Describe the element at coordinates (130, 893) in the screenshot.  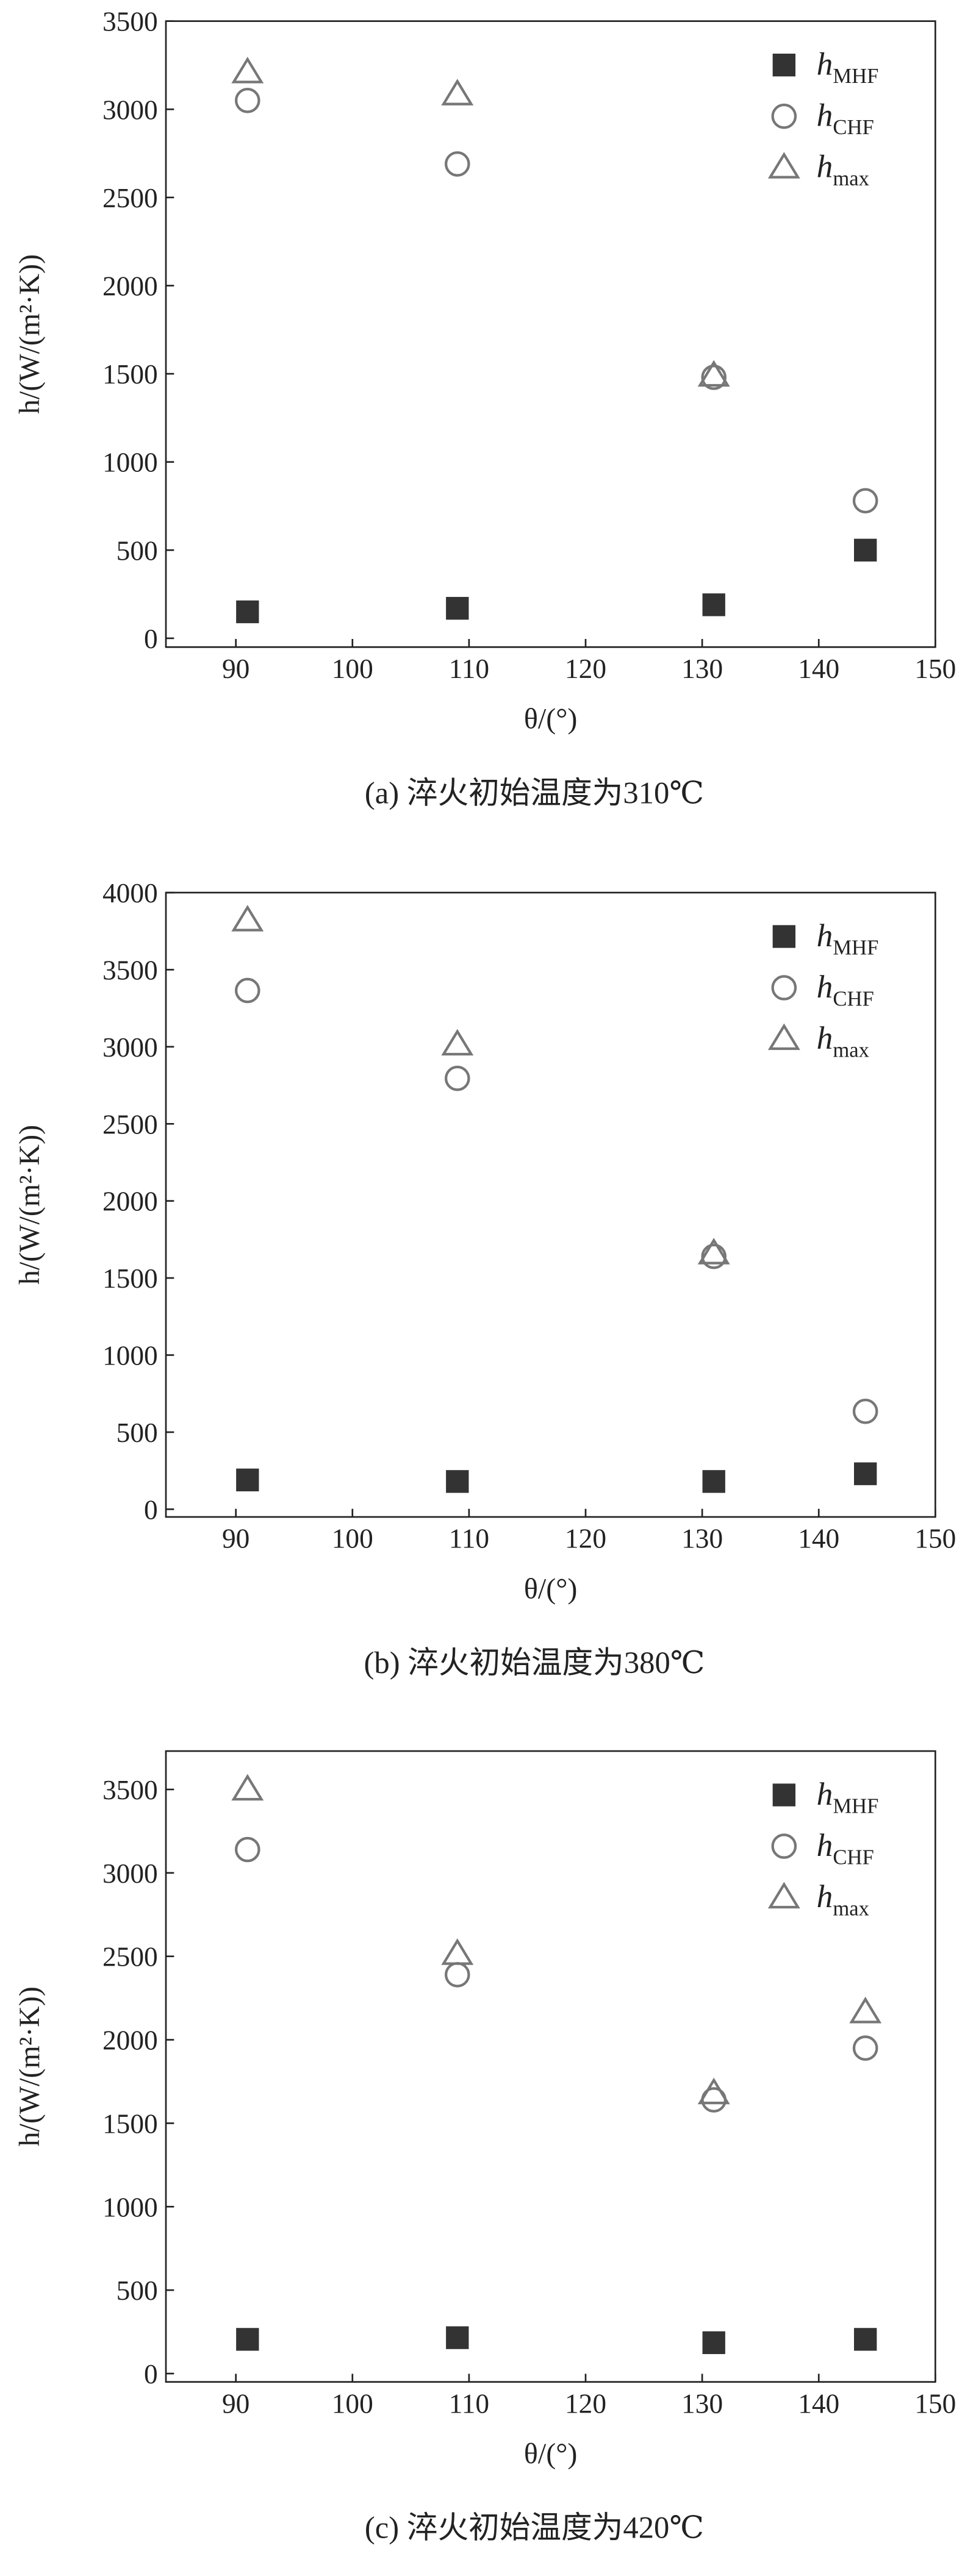
I see `y-tick-label: 4000` at that location.